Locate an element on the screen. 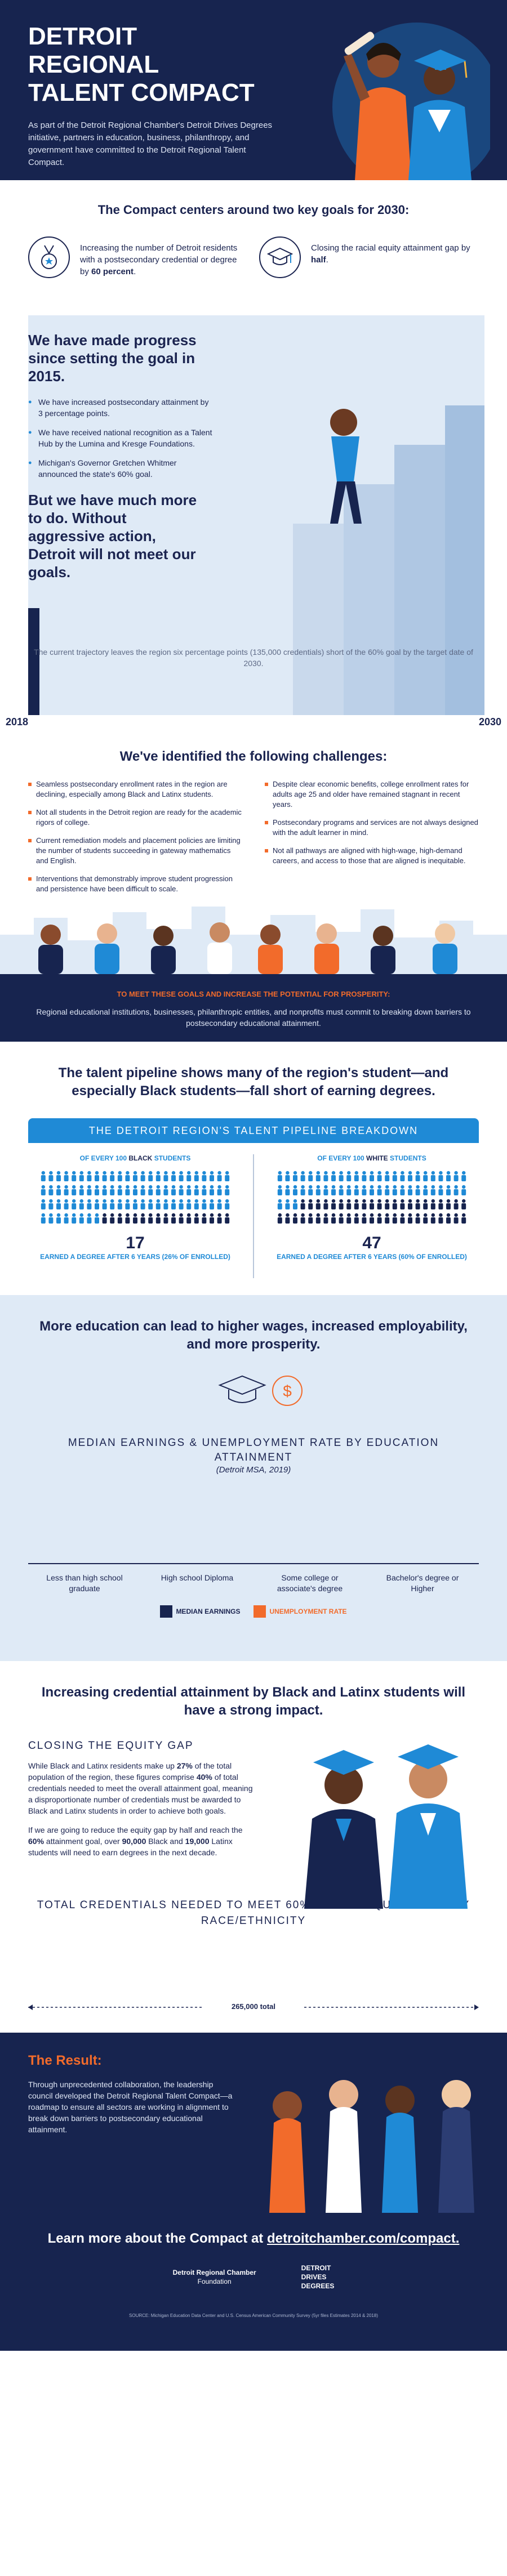 The width and height of the screenshot is (507, 2576). black-degree-count: 17 is located at coordinates (135, 1243).